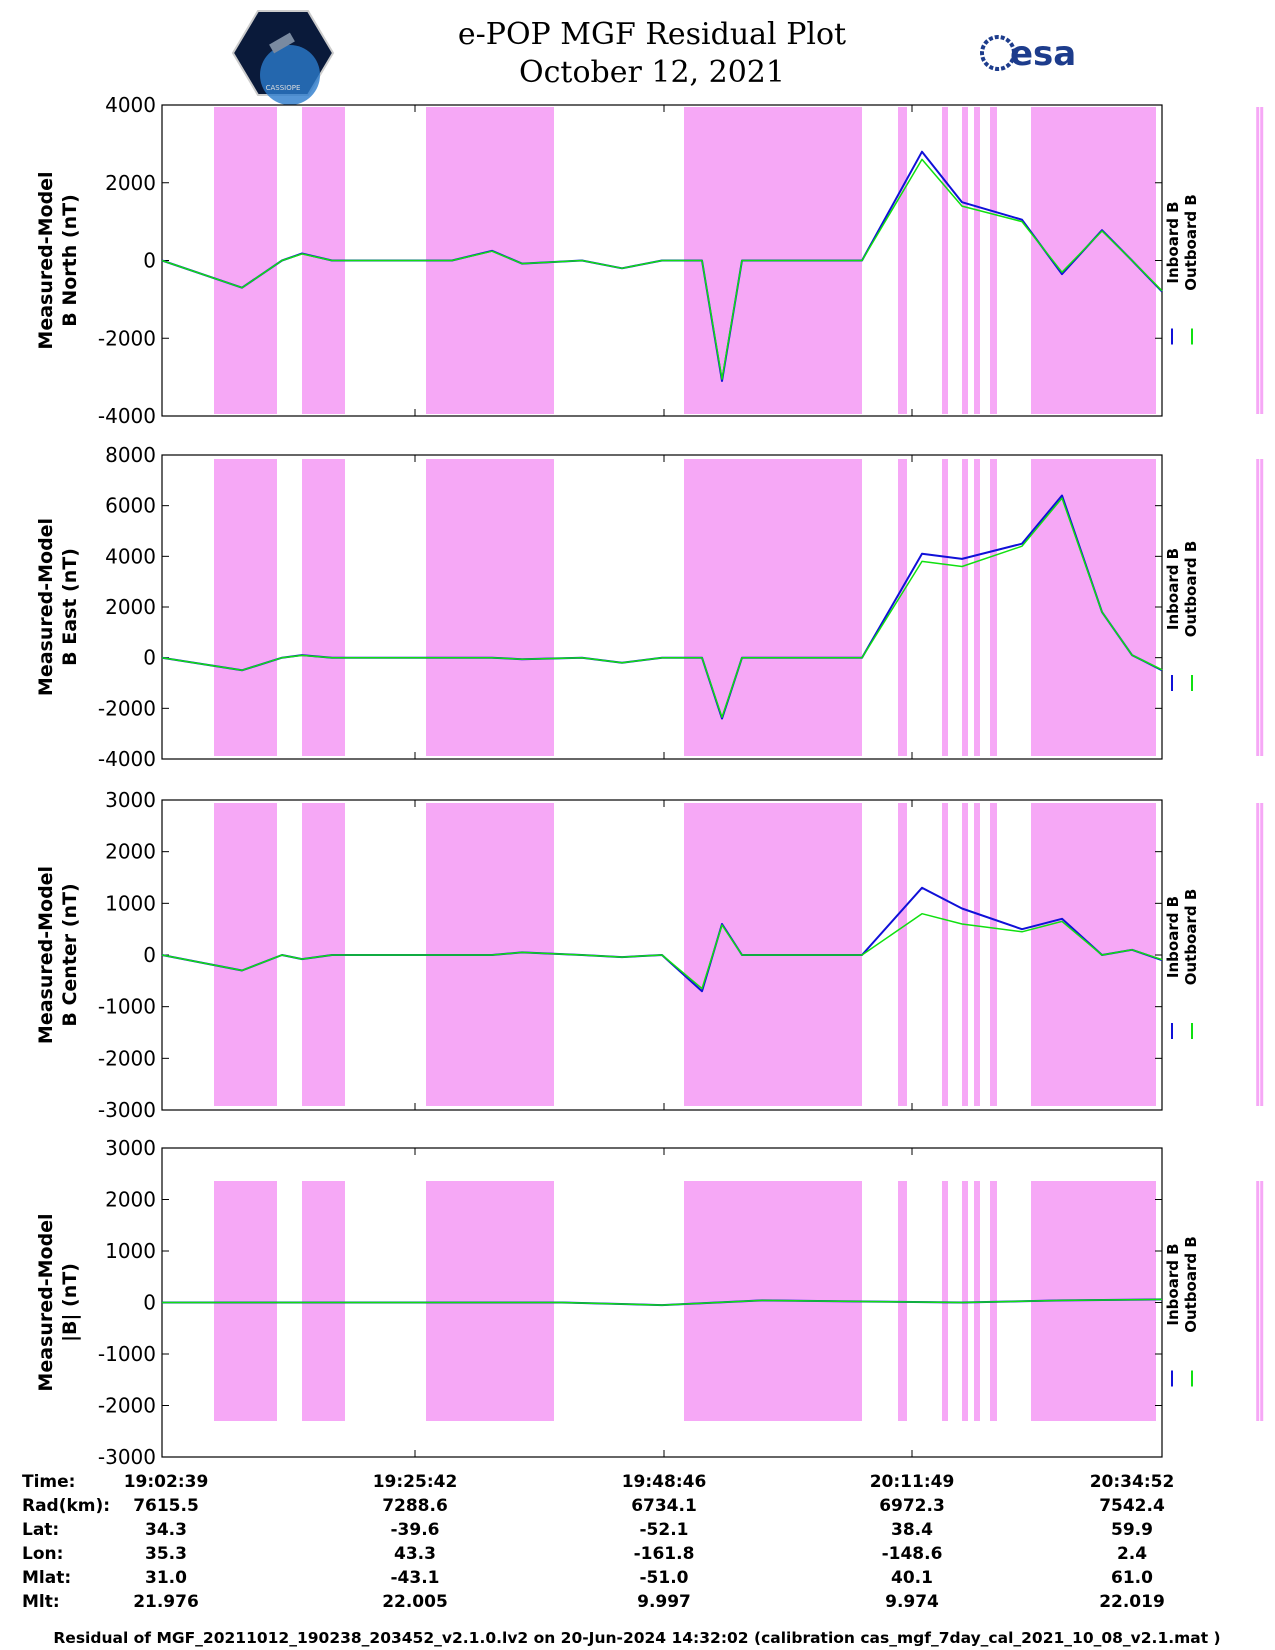 The width and height of the screenshot is (1275, 1650). Describe the element at coordinates (42, 1554) in the screenshot. I see `orbit-row-label: Lon:` at that location.